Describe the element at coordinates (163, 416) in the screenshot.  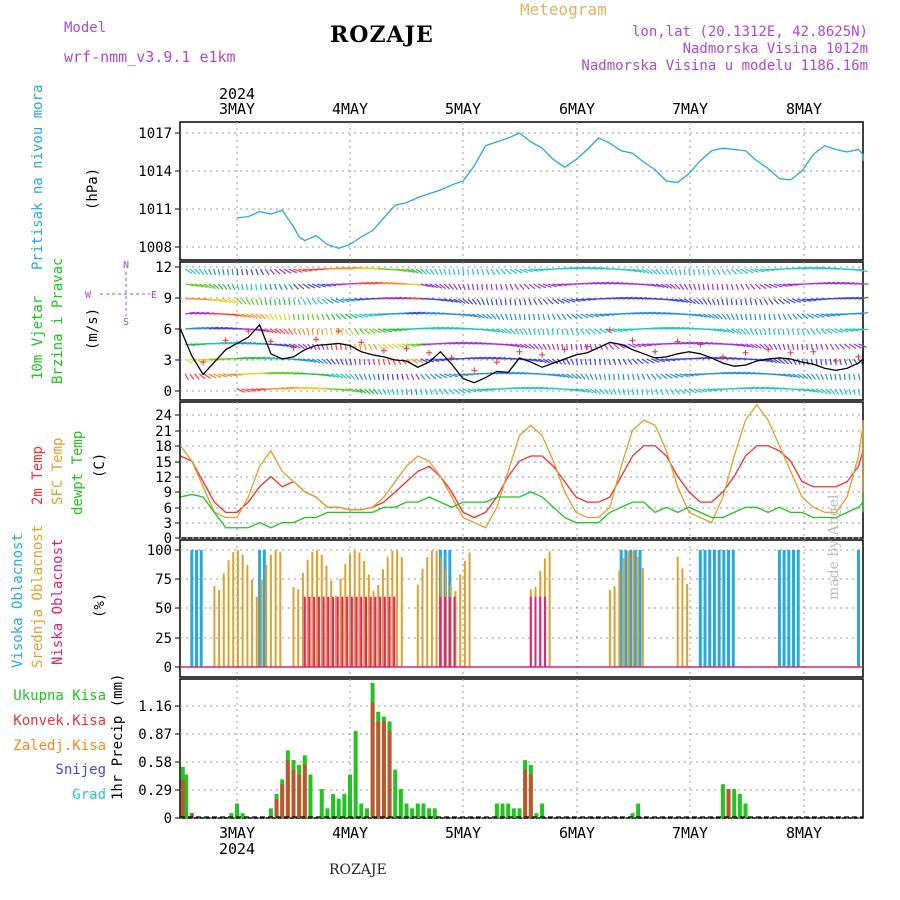
I see `y-tick-label: 24` at that location.